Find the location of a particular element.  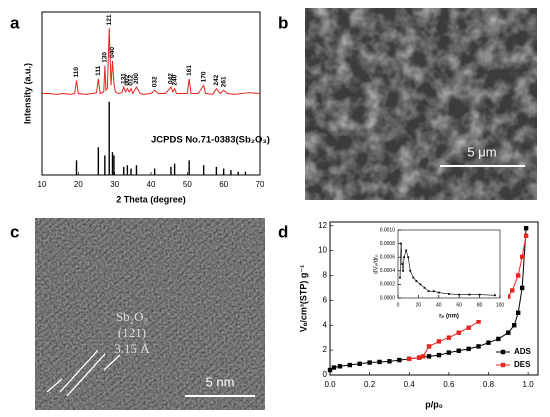

x-tick-label: 10 is located at coordinates (42, 184).